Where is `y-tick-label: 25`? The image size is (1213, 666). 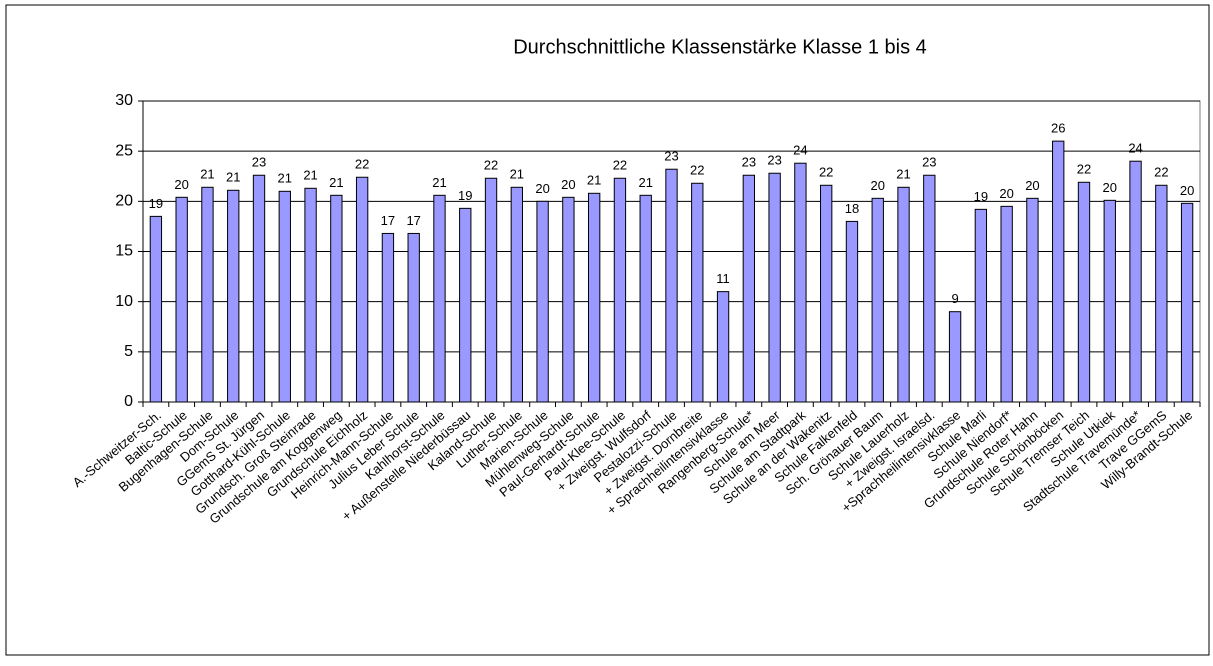
y-tick-label: 25 is located at coordinates (124, 150).